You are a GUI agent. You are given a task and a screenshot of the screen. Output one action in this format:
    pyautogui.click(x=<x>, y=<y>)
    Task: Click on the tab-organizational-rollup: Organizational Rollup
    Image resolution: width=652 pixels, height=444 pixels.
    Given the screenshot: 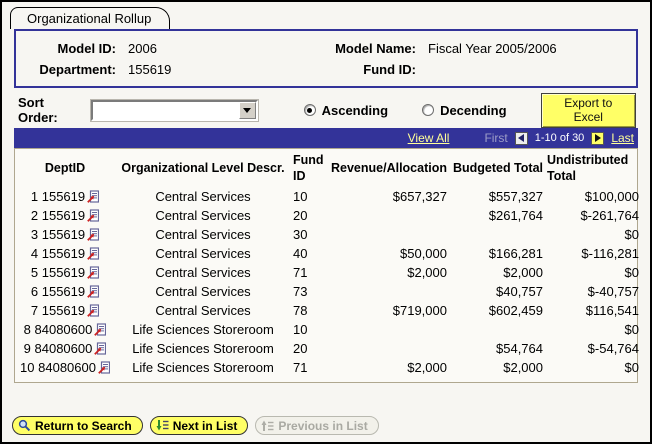 What is the action you would take?
    pyautogui.click(x=90, y=18)
    